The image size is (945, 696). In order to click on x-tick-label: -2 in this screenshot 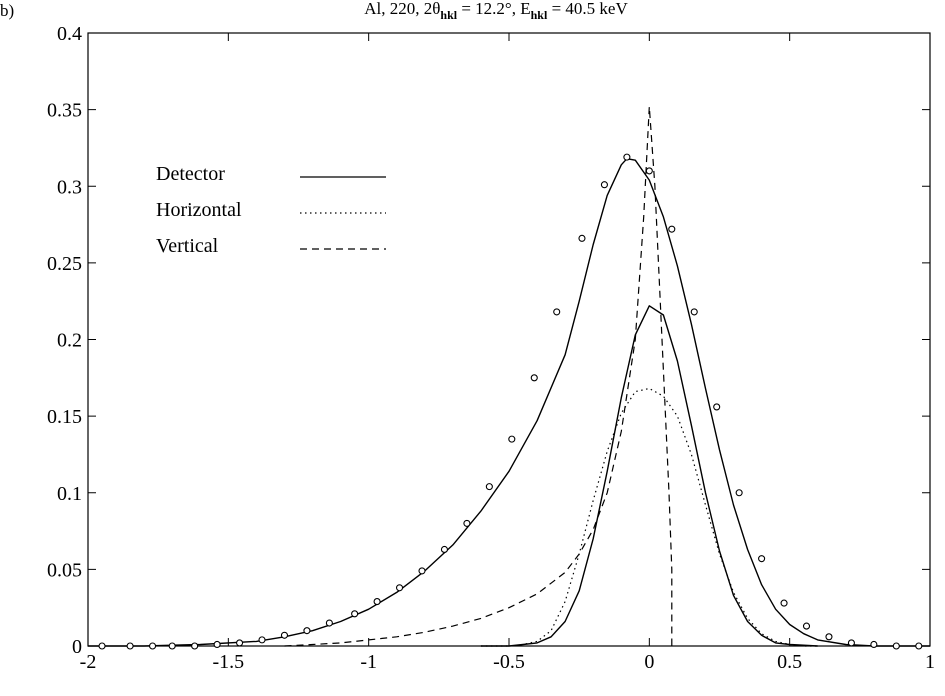, I will do `click(88, 662)`.